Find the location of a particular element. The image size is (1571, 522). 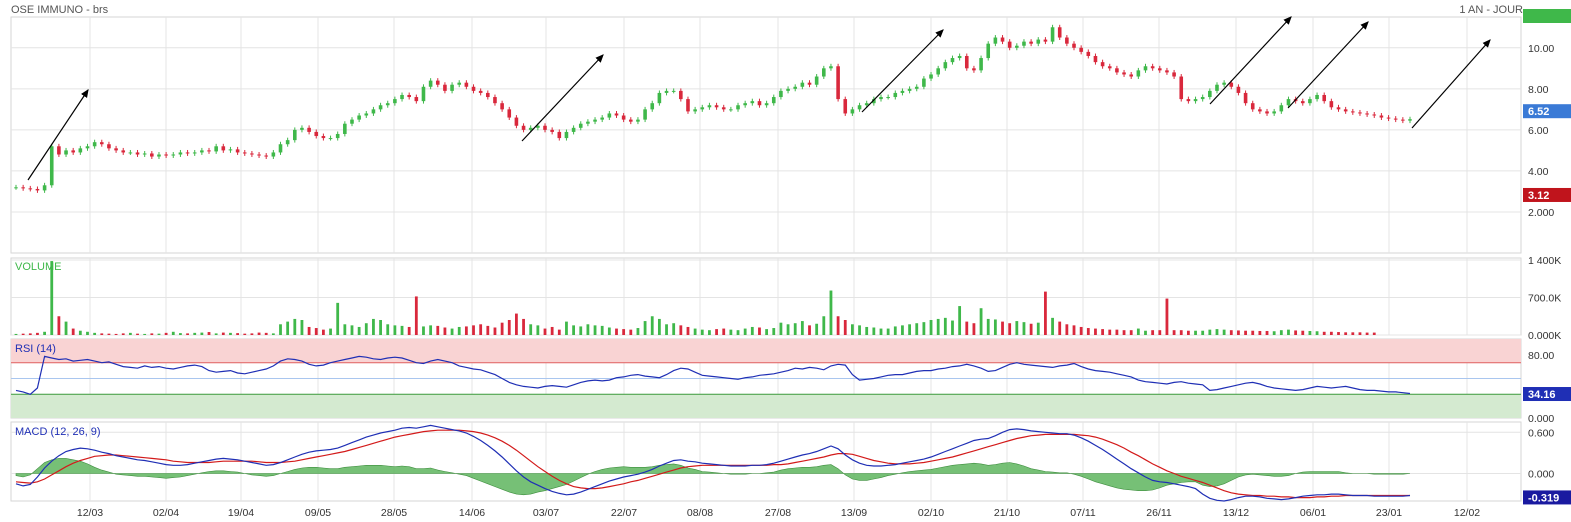

volume-y-tick: 700.0K is located at coordinates (1544, 299).